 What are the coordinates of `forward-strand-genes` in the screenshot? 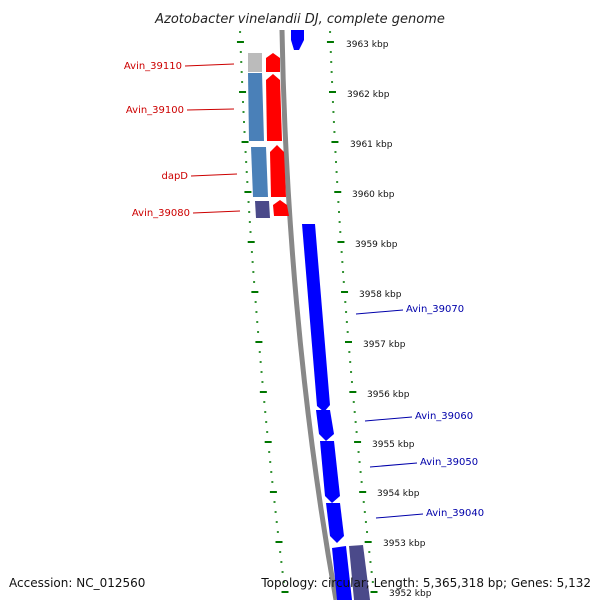 It's located at (277, 134).